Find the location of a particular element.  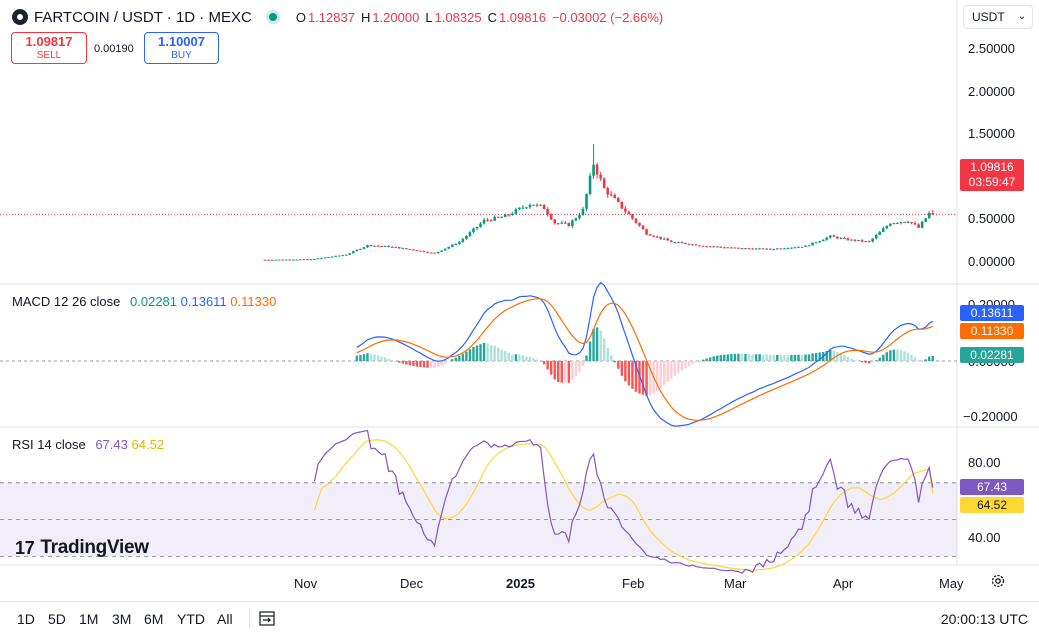

buy-button: 1.10007 BUY is located at coordinates (181, 48).